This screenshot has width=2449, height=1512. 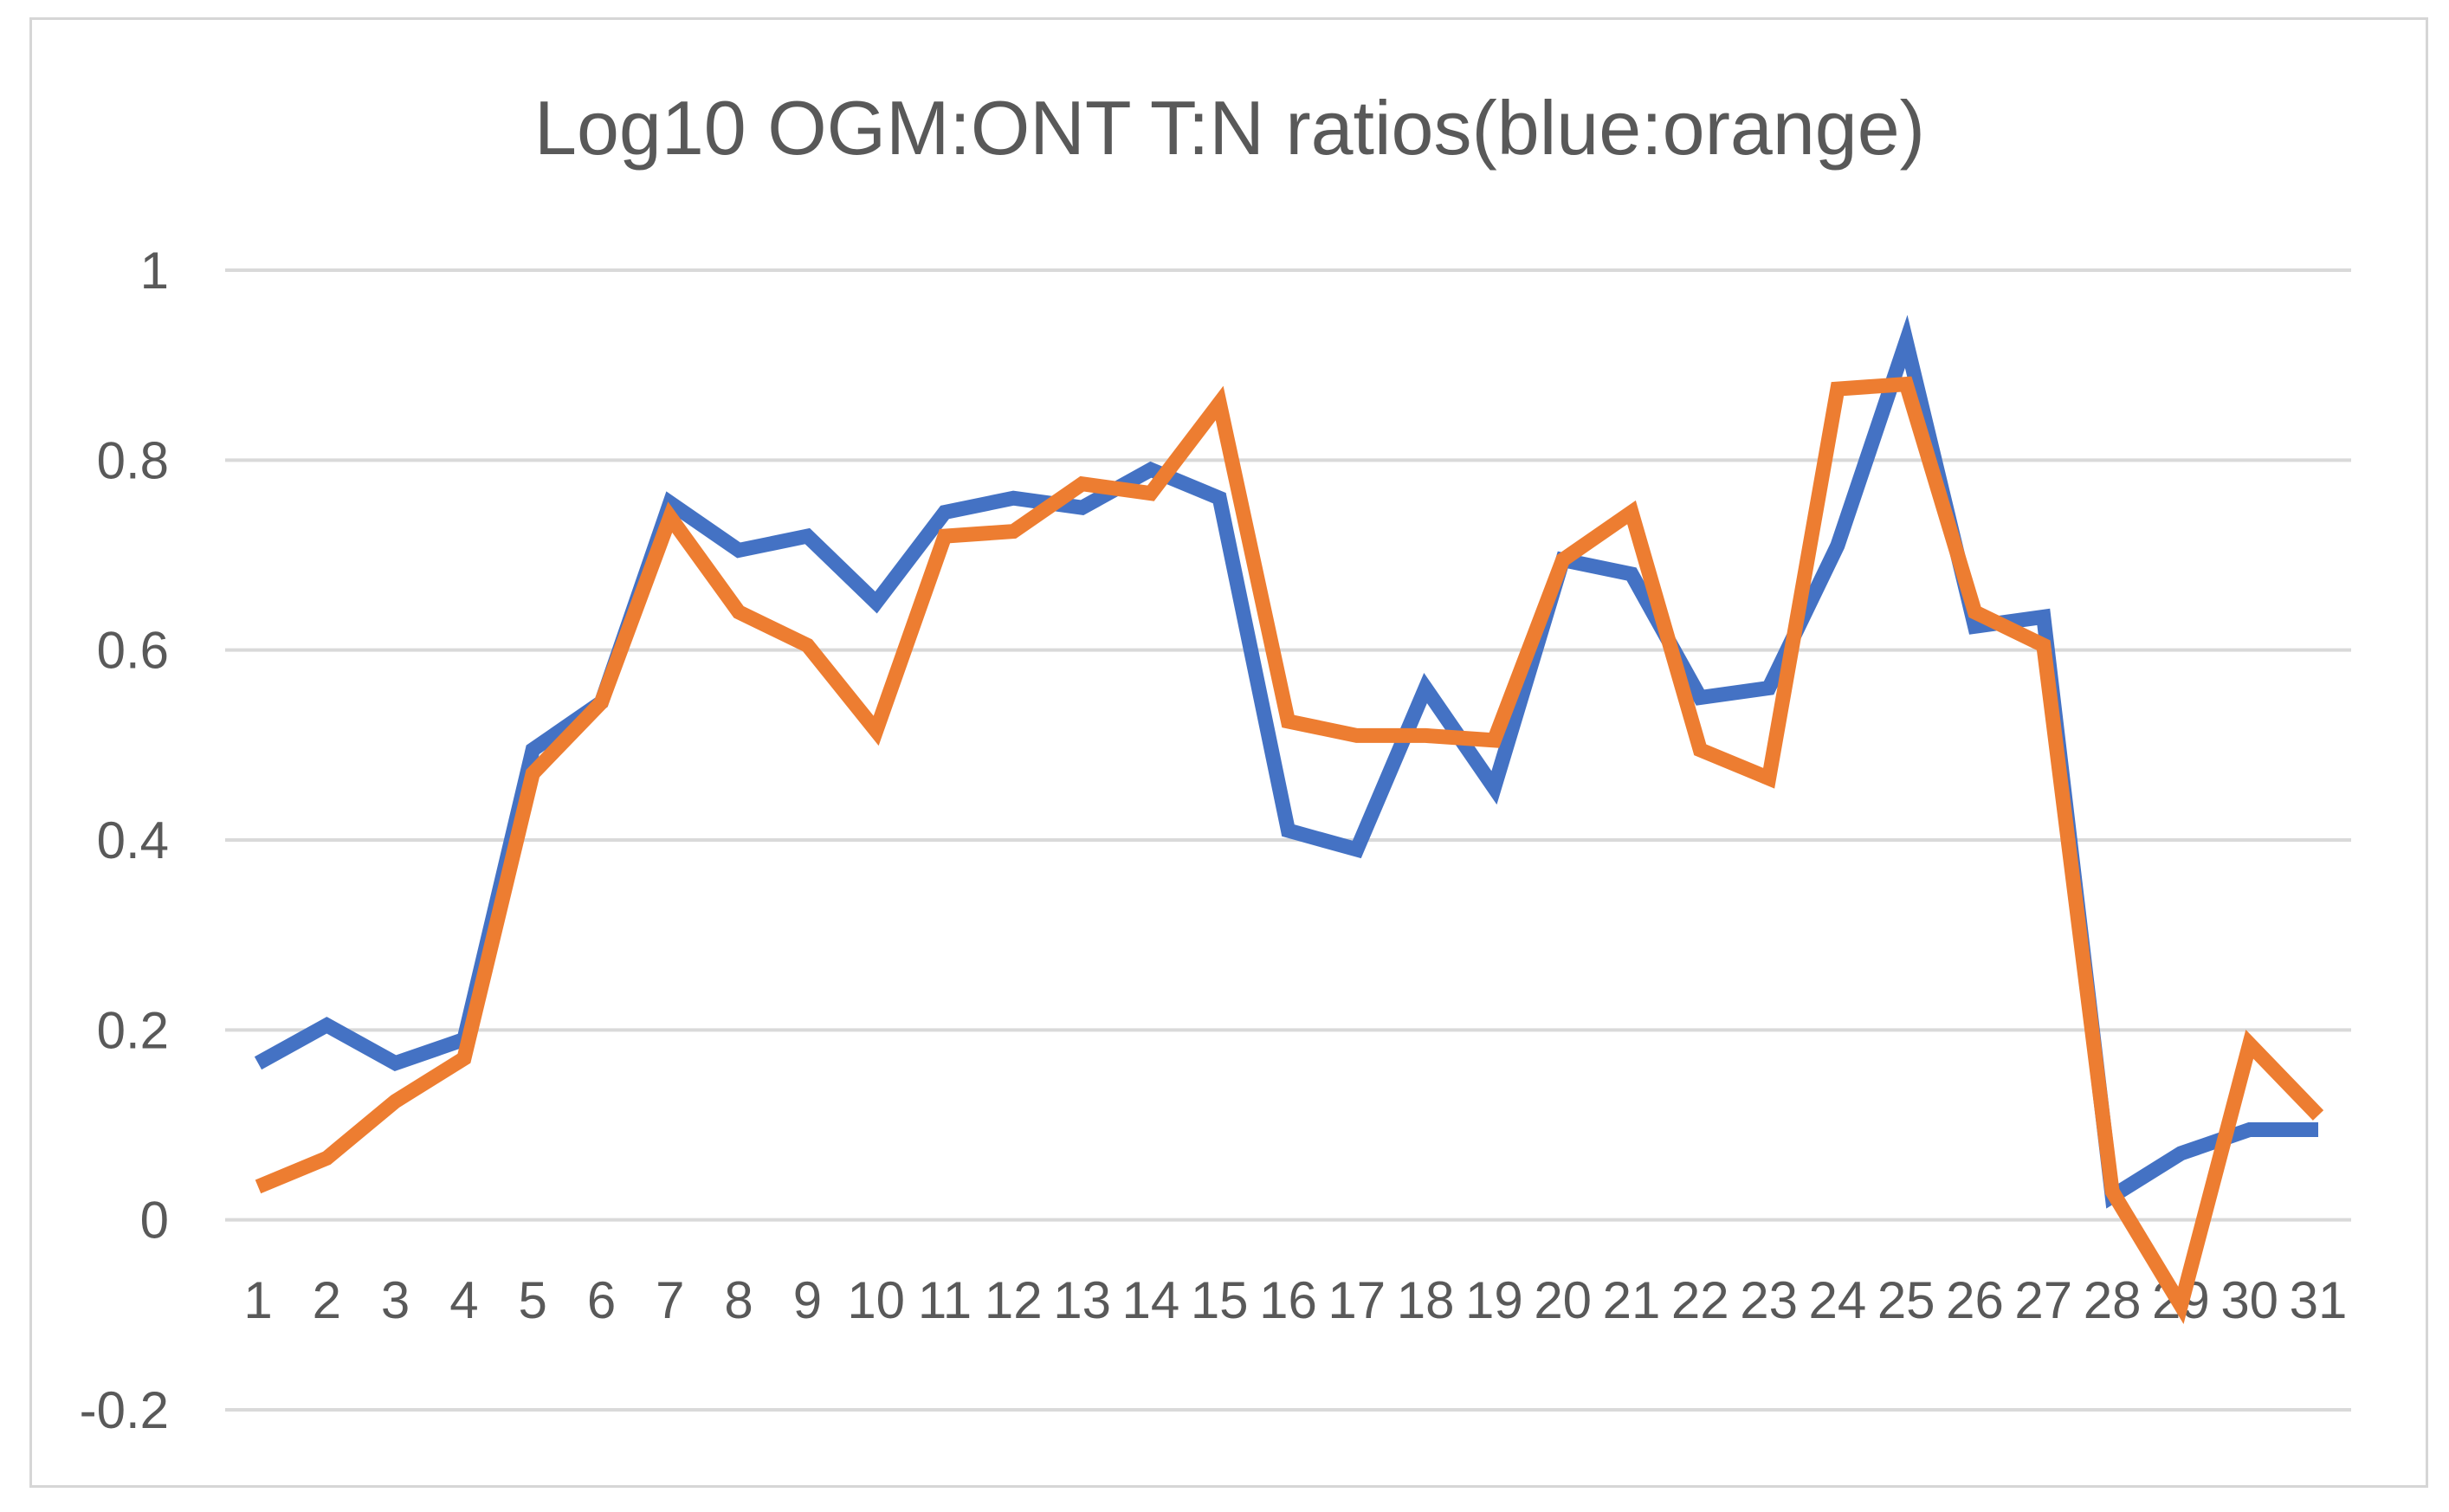 What do you see at coordinates (1229, 128) in the screenshot?
I see `chart-title: Log10 OGM:ONT T:N ratios(blue:orange)` at bounding box center [1229, 128].